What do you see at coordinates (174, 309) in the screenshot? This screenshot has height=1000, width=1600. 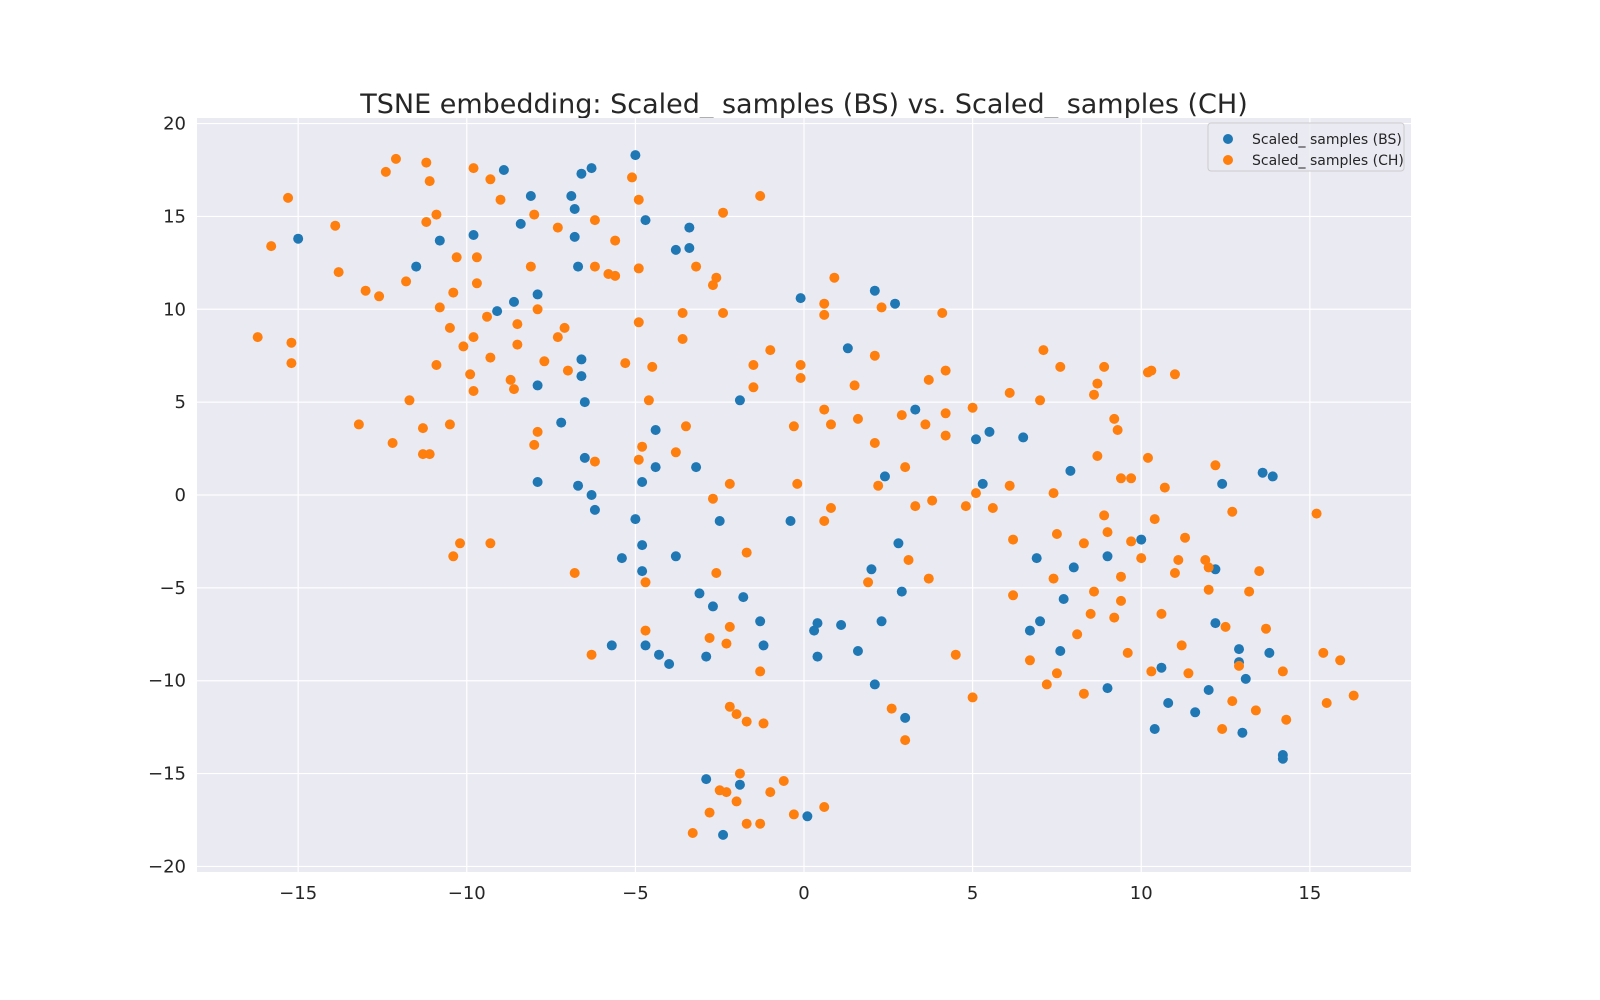 I see `y-tick-label: 10` at bounding box center [174, 309].